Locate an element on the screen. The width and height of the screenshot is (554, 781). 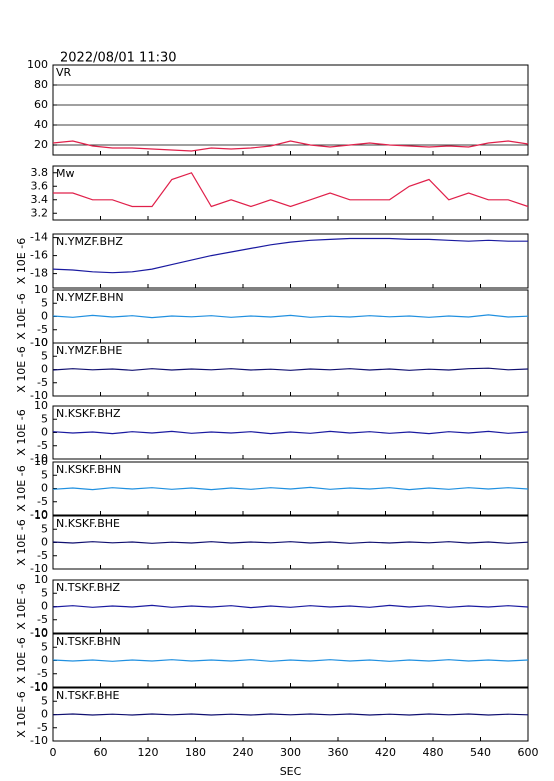
x-tick-label: 60 is located at coordinates (101, 752).